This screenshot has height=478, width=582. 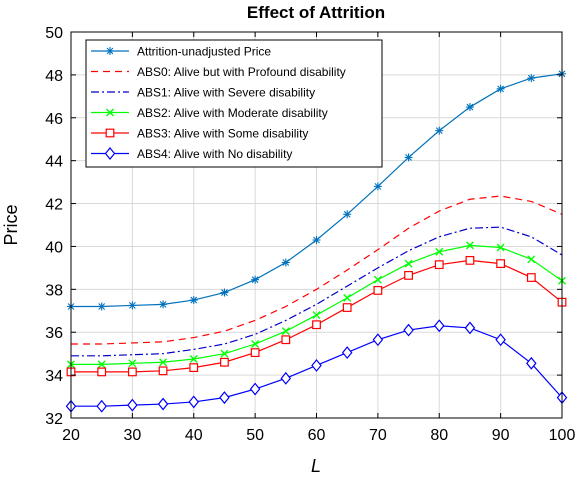 What do you see at coordinates (316, 12) in the screenshot?
I see `chart-title: Effect of Attrition` at bounding box center [316, 12].